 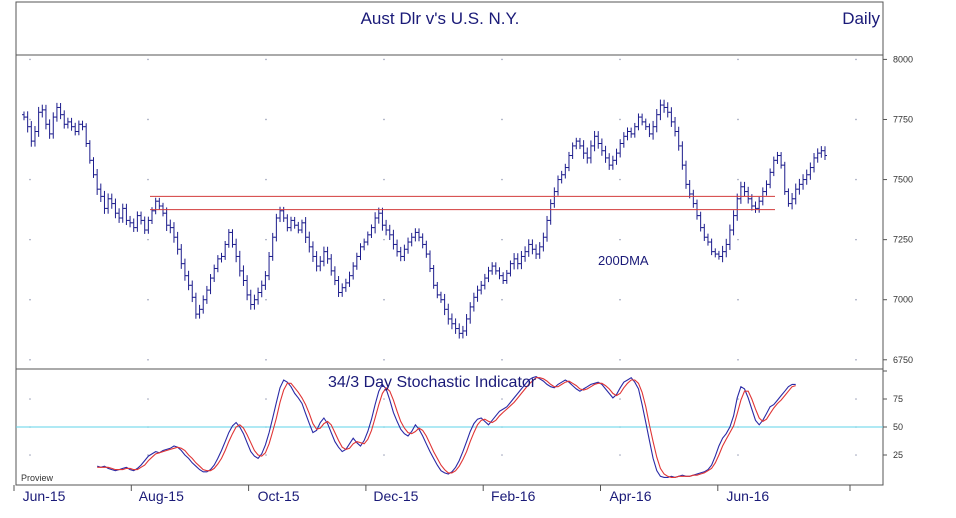 What do you see at coordinates (898, 455) in the screenshot?
I see `stoch-tick-label: 25` at bounding box center [898, 455].